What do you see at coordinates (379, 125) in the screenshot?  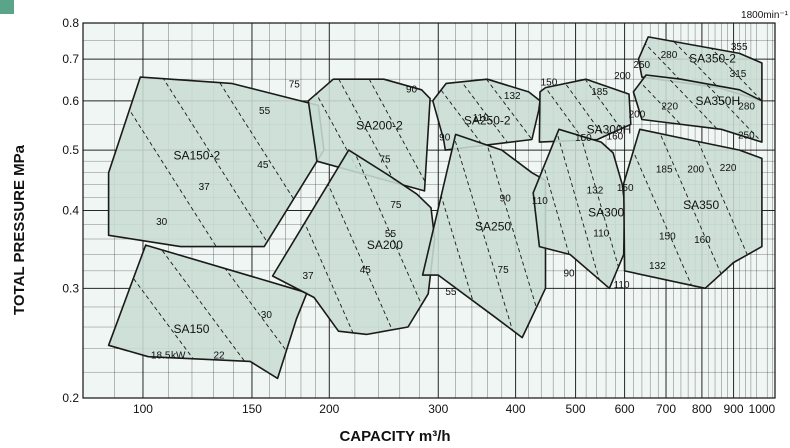 I see `region-label-sa200-2: SA200-2` at bounding box center [379, 125].